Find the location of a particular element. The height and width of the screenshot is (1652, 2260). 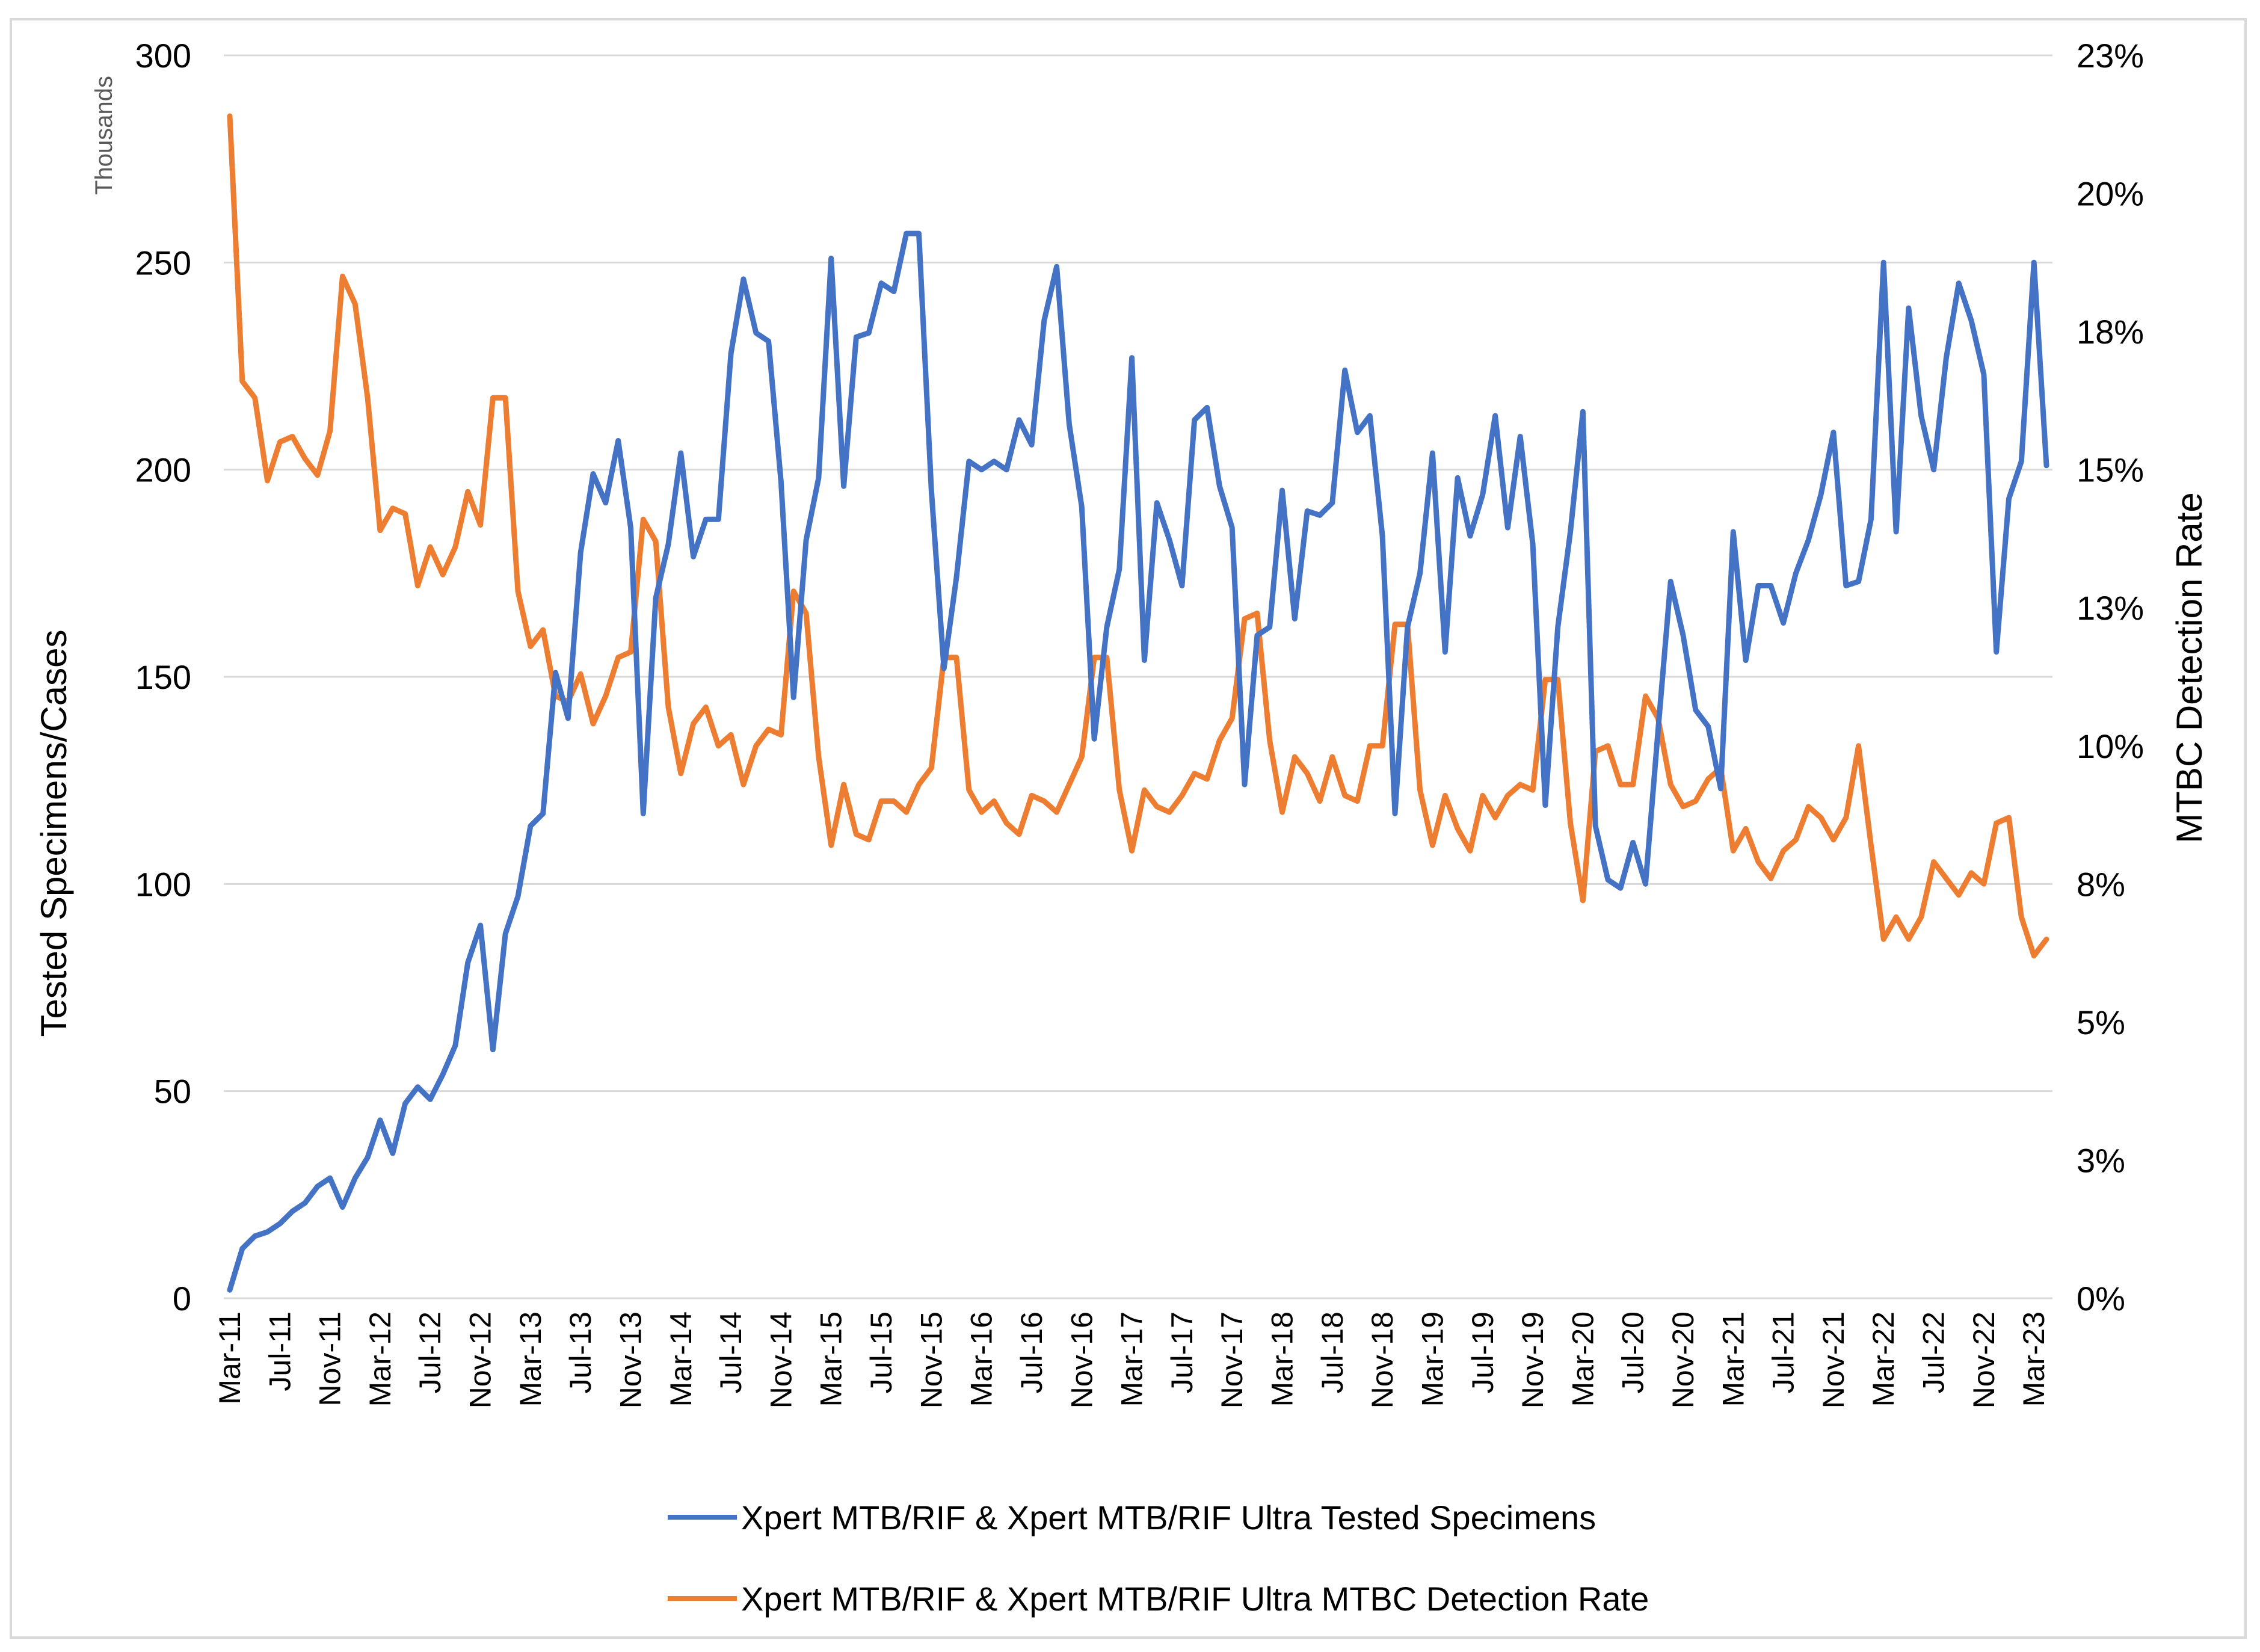

x-tick-label: Nov-12 is located at coordinates (481, 1359).